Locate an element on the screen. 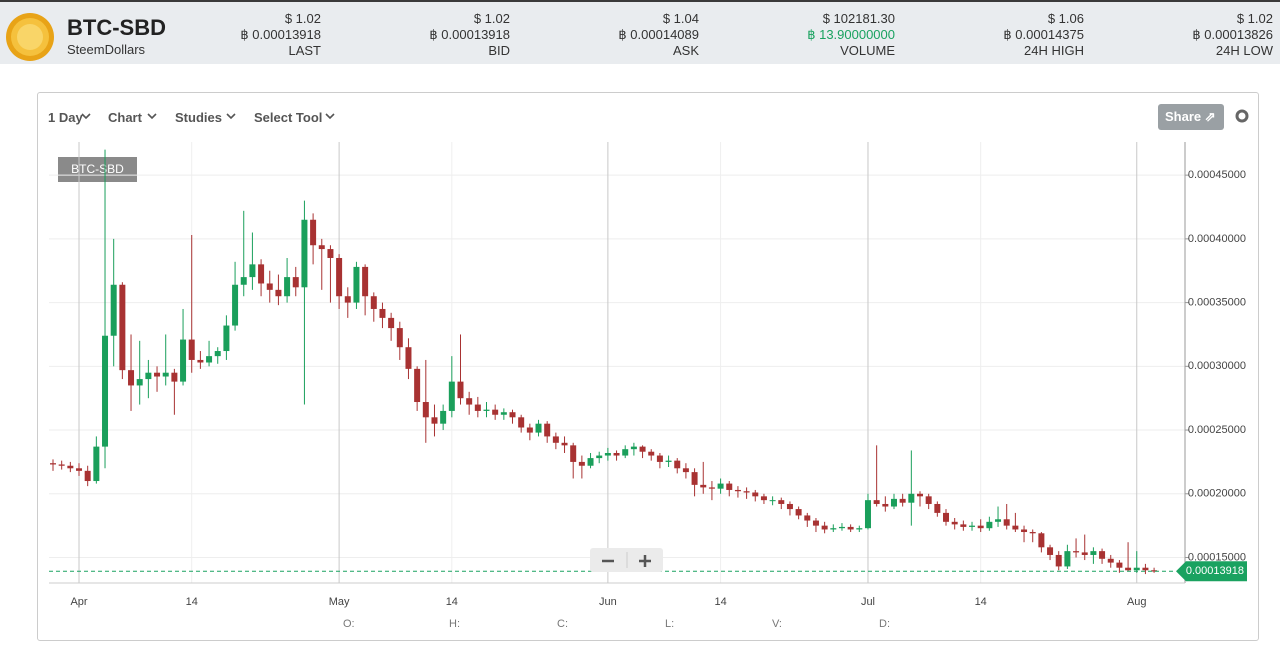  menu-label: 1 Day is located at coordinates (65, 117).